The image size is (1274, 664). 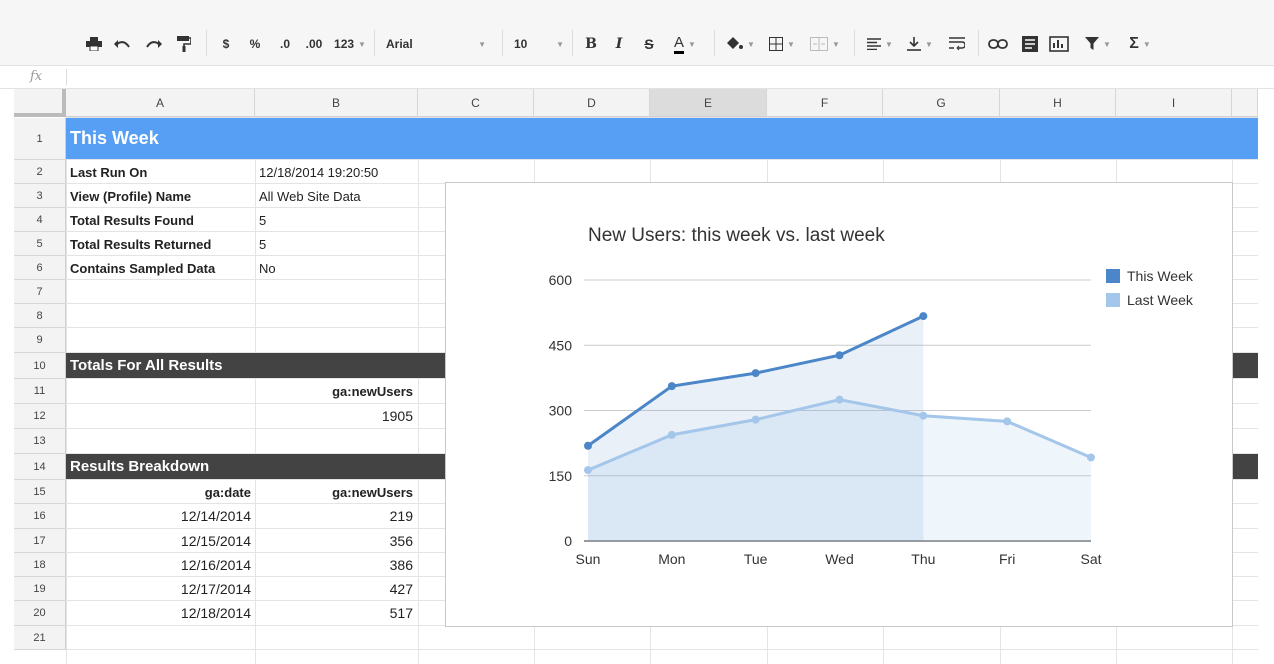 I want to click on column-header-f: F, so click(x=825, y=103).